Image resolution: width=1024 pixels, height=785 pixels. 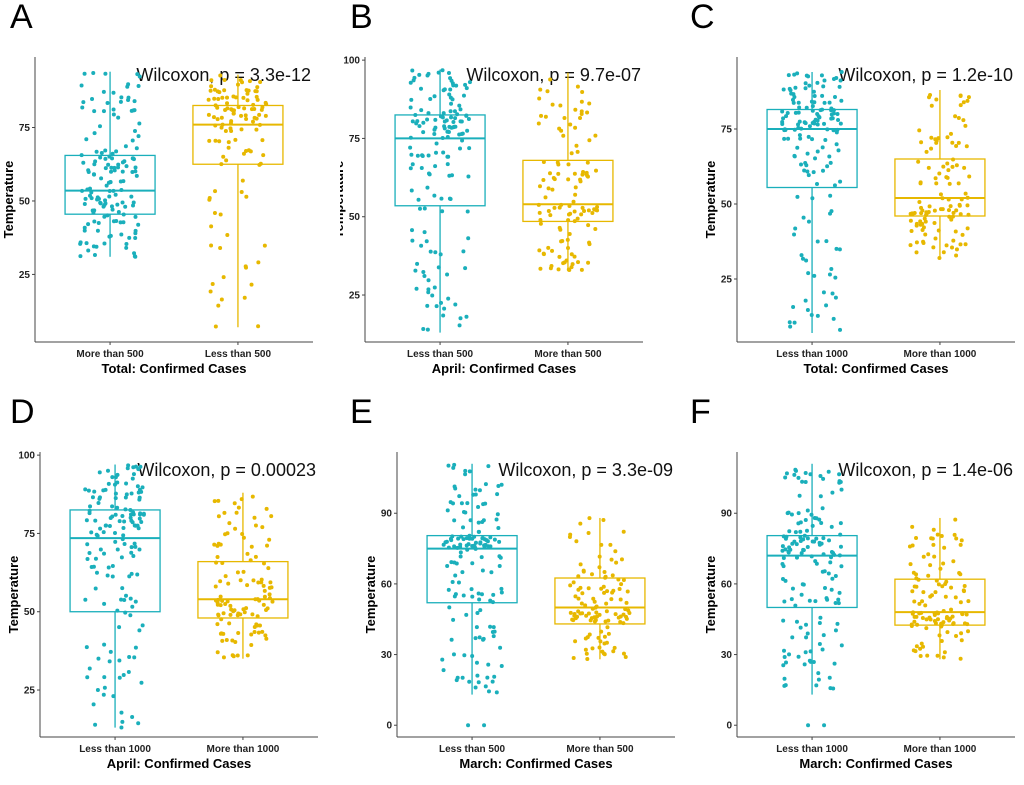 I want to click on wilcoxon-annotation: Wilcoxon, p = 1.2e-10, so click(x=925, y=75).